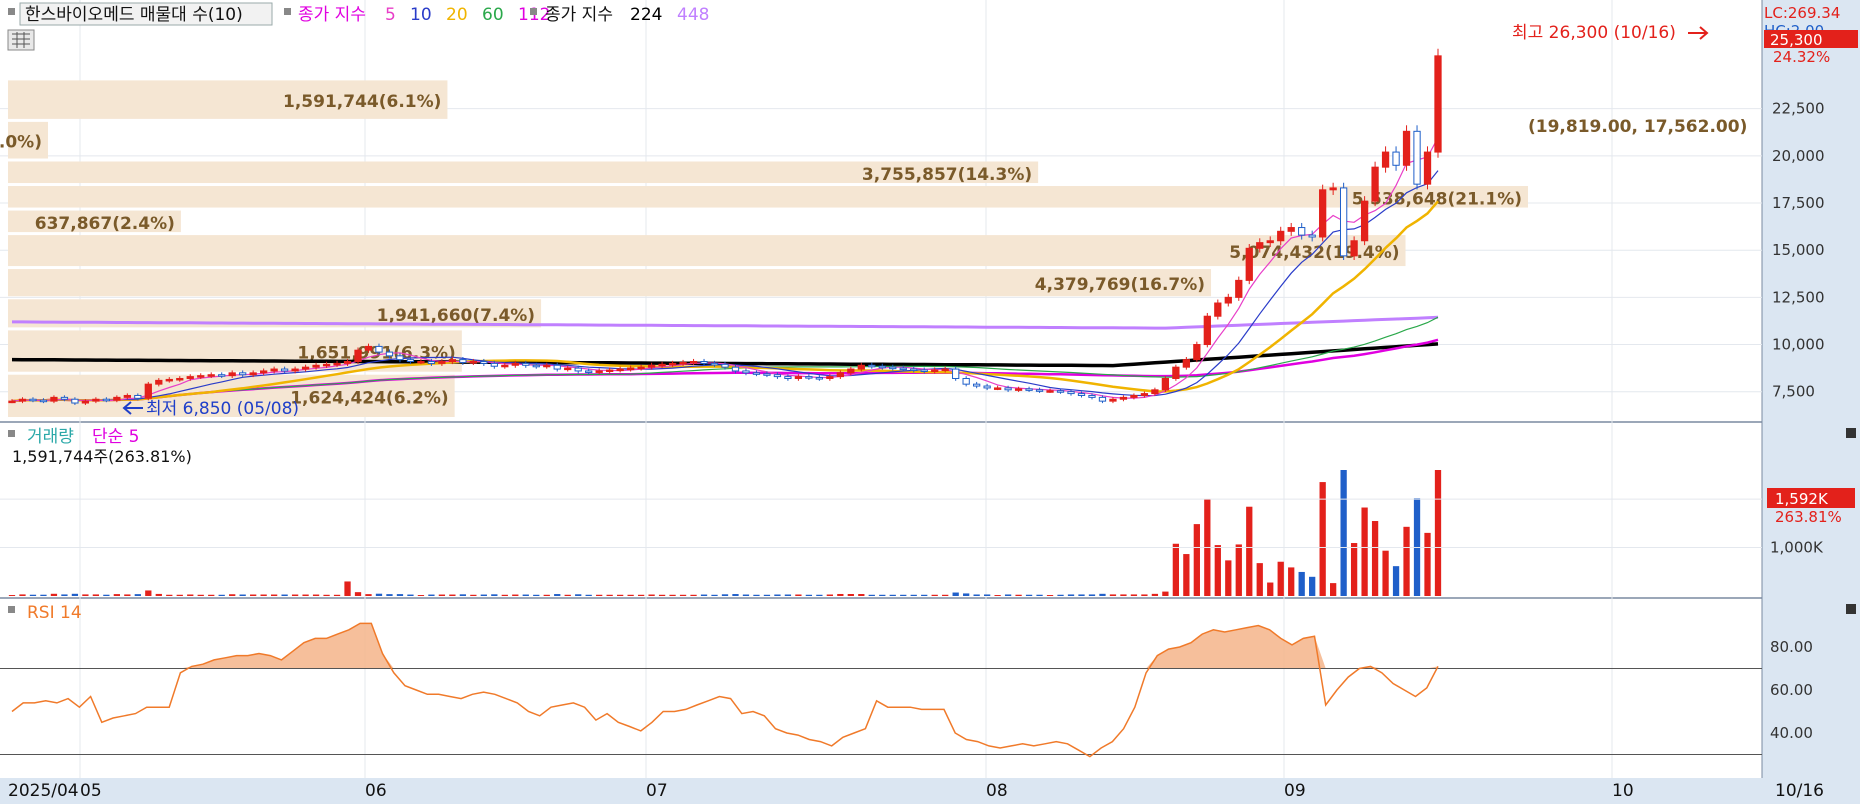 The image size is (1860, 808). I want to click on ma2-period-label: 448, so click(693, 15).